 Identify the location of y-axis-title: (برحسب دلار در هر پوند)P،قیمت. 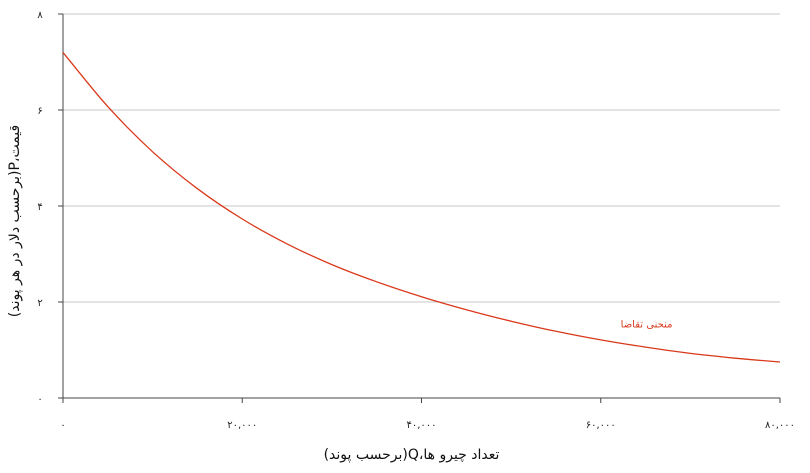
(15, 221).